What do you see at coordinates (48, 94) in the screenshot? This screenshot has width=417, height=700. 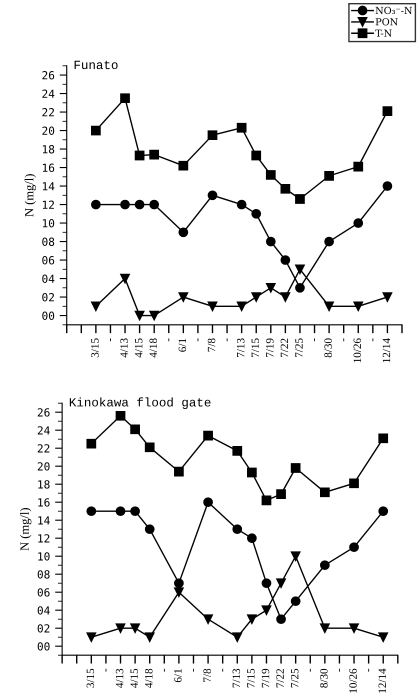 I see `y-tick-label: 24` at bounding box center [48, 94].